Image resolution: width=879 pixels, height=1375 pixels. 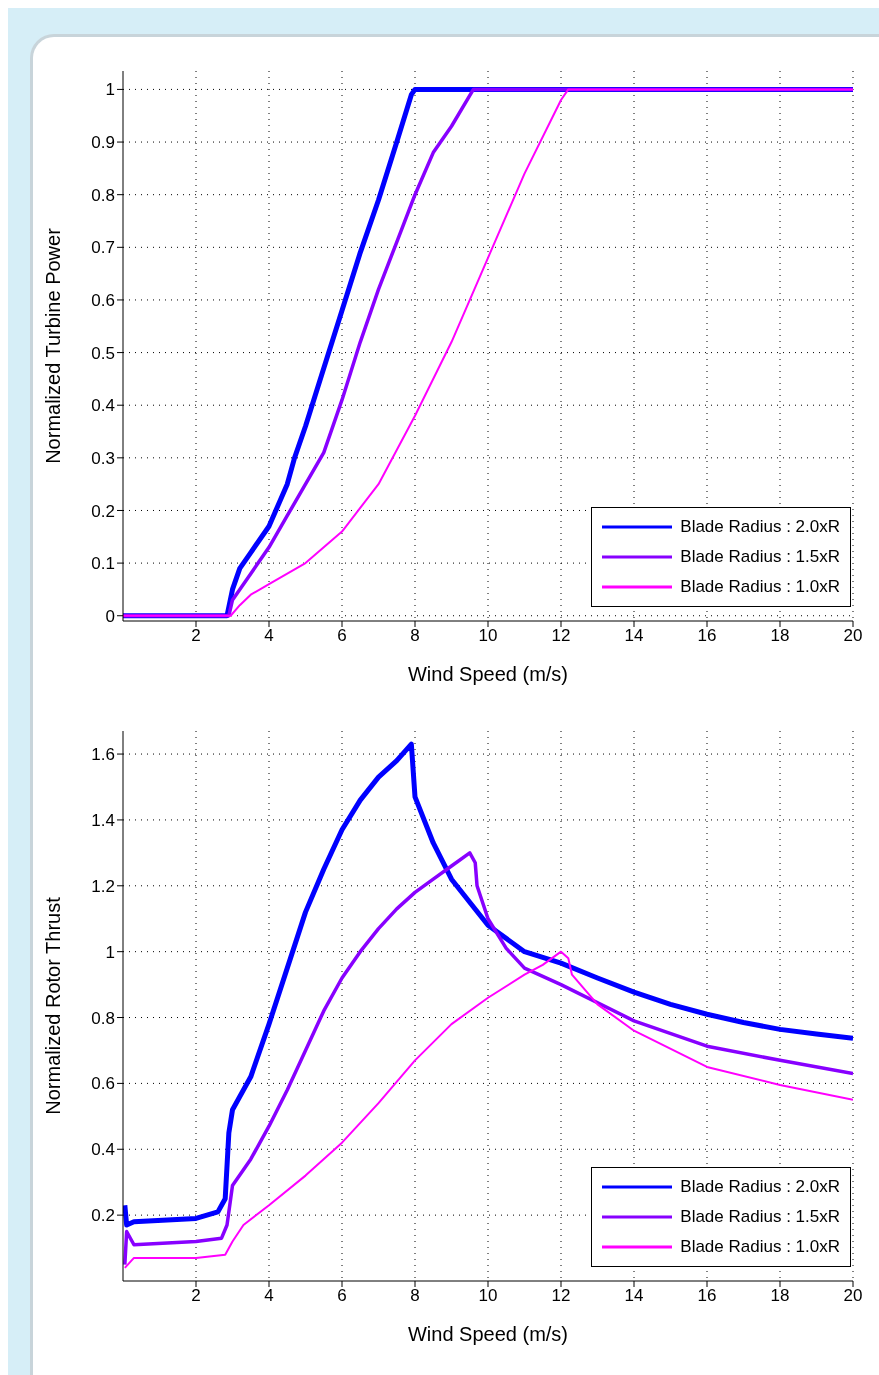 What do you see at coordinates (103, 564) in the screenshot?
I see `y-tick-label: 0.1` at bounding box center [103, 564].